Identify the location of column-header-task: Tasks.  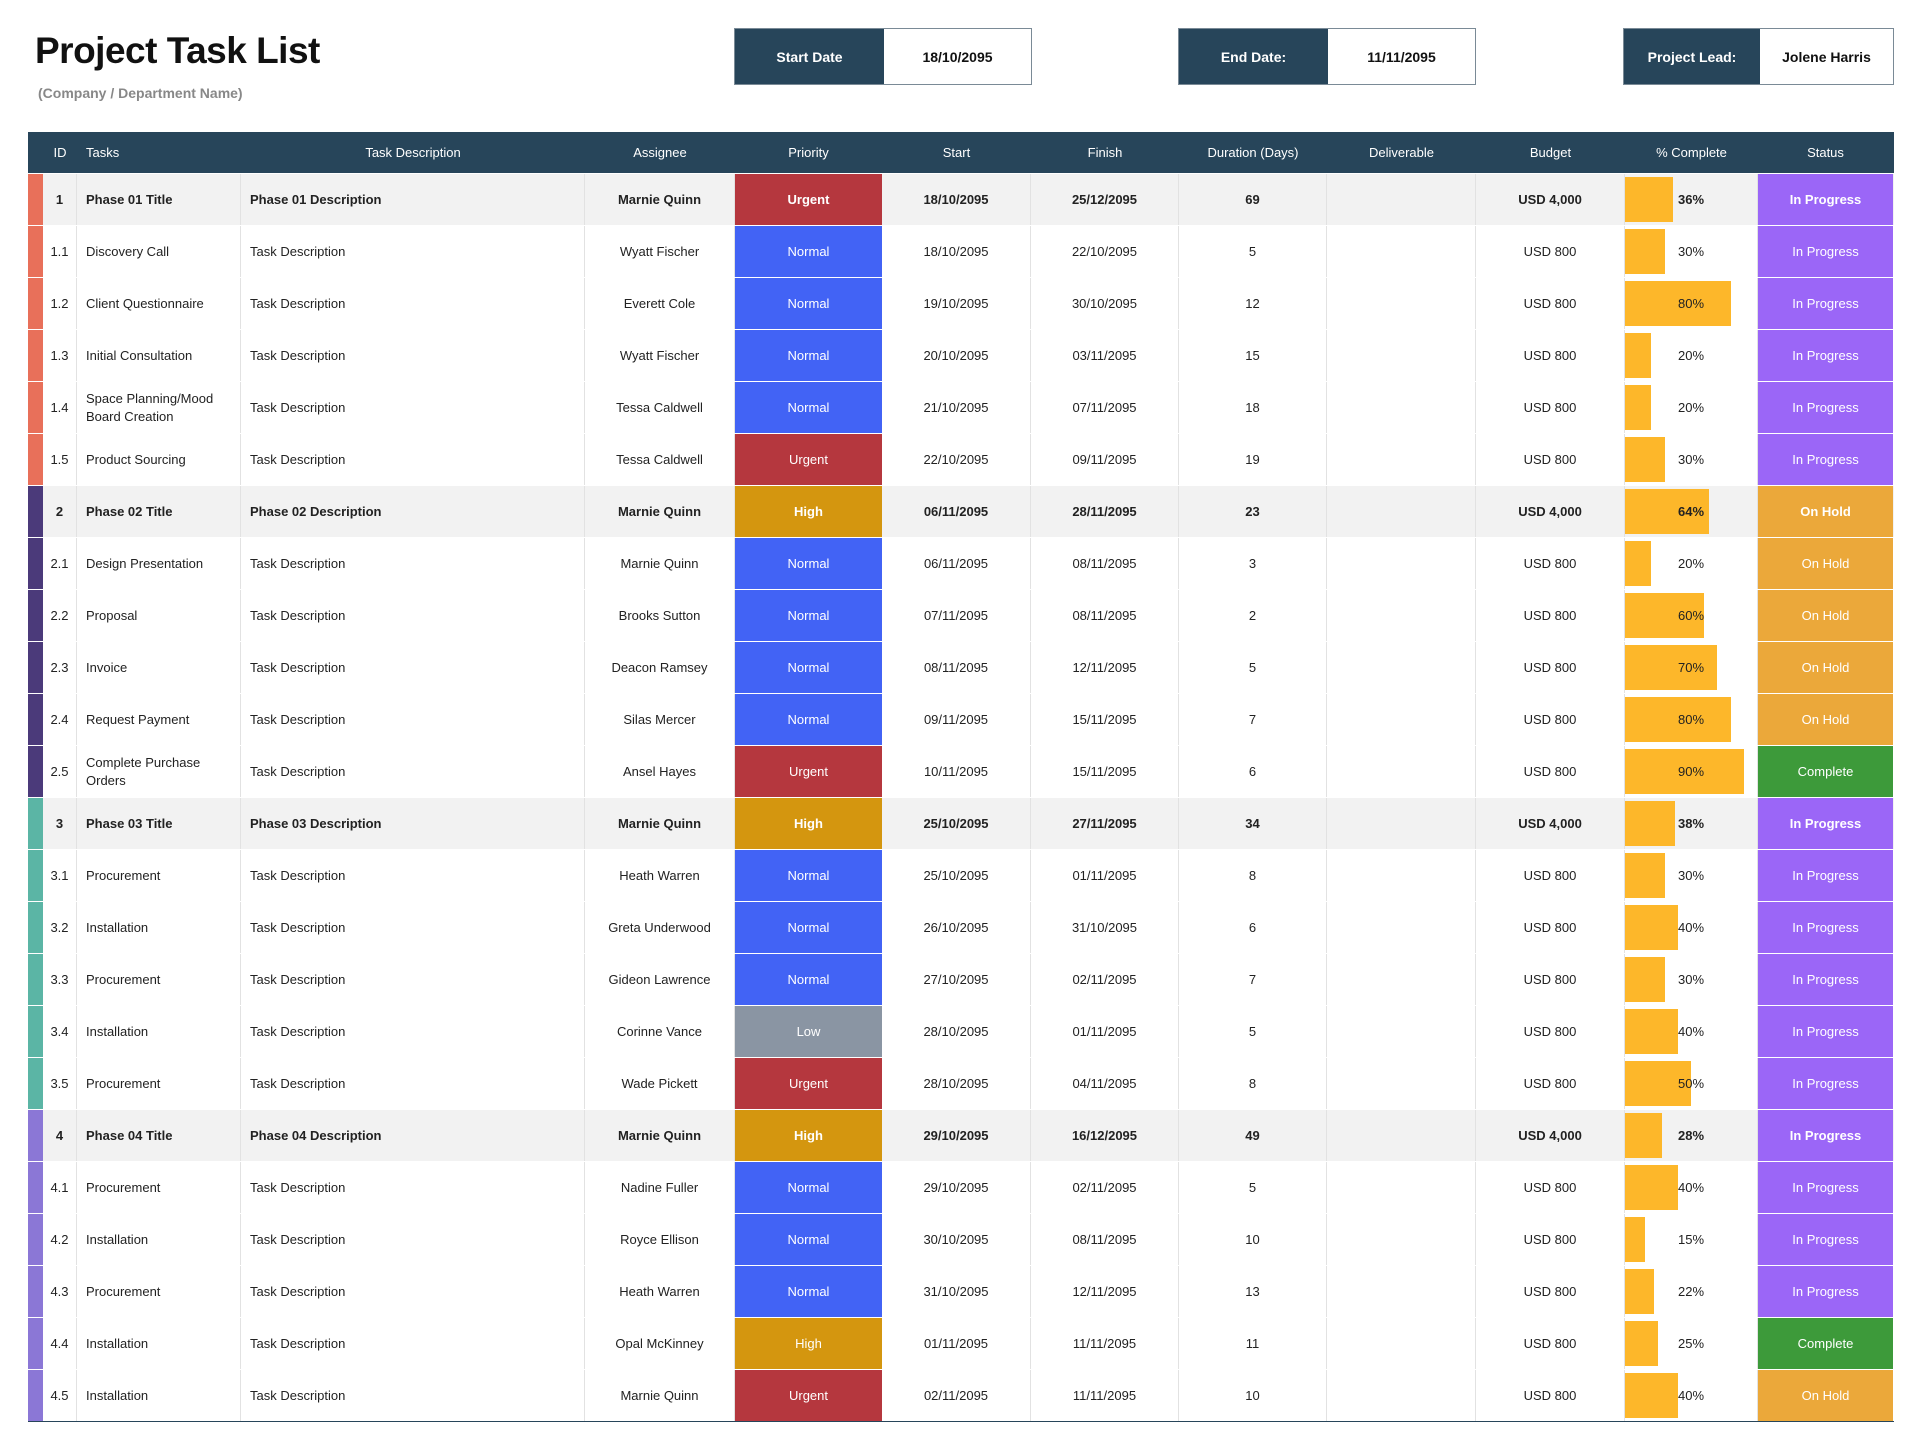
(103, 152).